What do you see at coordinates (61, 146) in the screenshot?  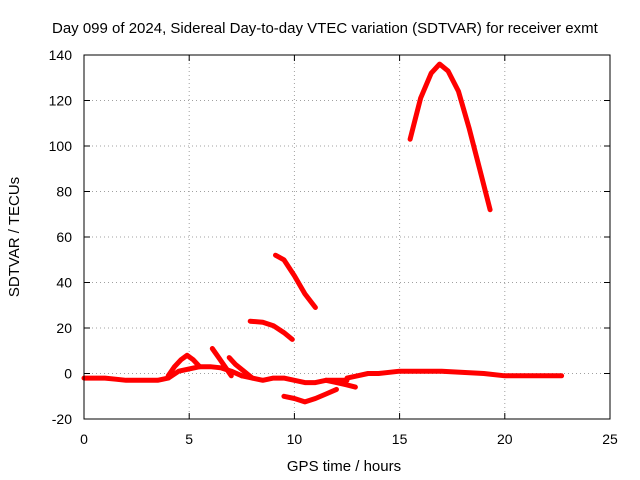 I see `y-tick-label: 100` at bounding box center [61, 146].